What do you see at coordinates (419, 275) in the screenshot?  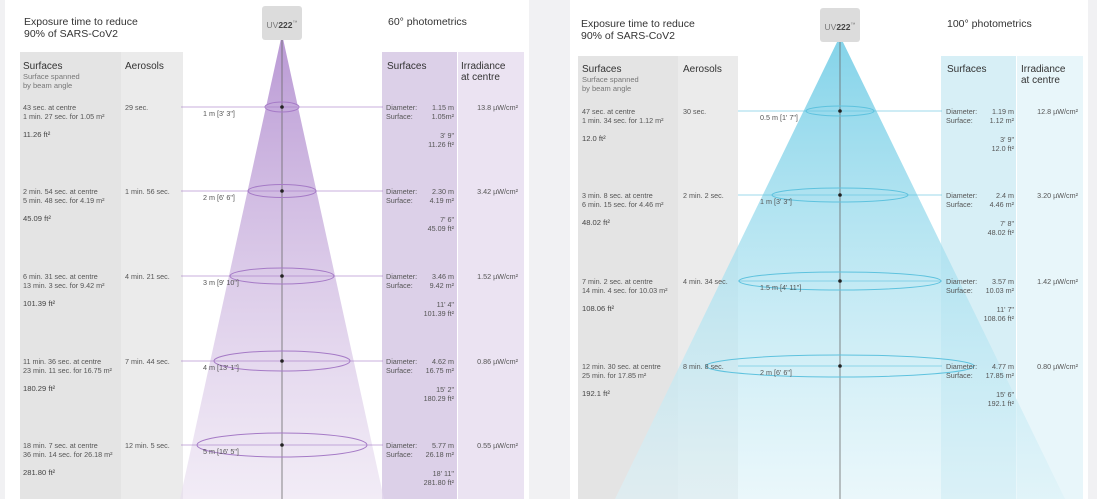 I see `surfaces-right-column-band` at bounding box center [419, 275].